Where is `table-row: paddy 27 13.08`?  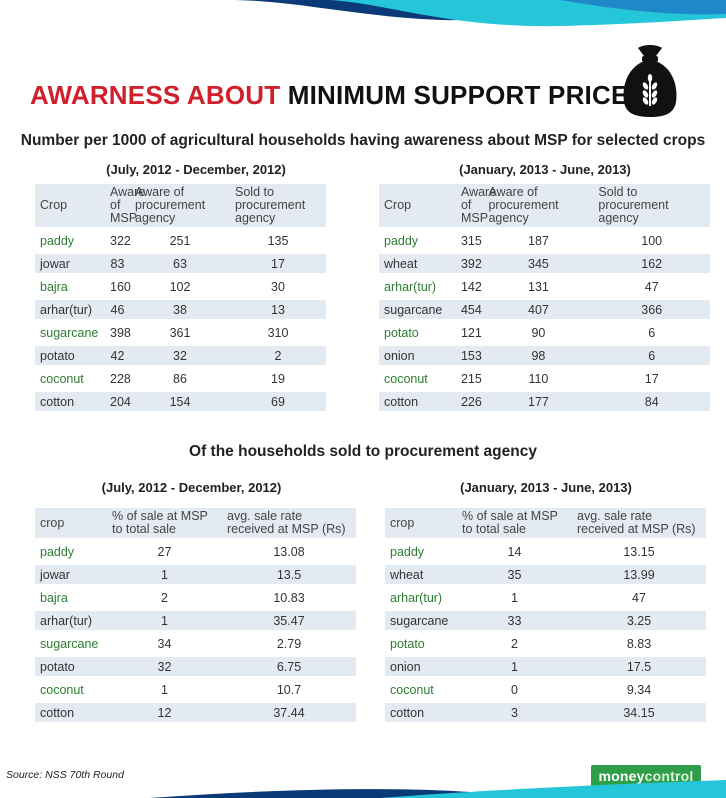 table-row: paddy 27 13.08 is located at coordinates (195, 551).